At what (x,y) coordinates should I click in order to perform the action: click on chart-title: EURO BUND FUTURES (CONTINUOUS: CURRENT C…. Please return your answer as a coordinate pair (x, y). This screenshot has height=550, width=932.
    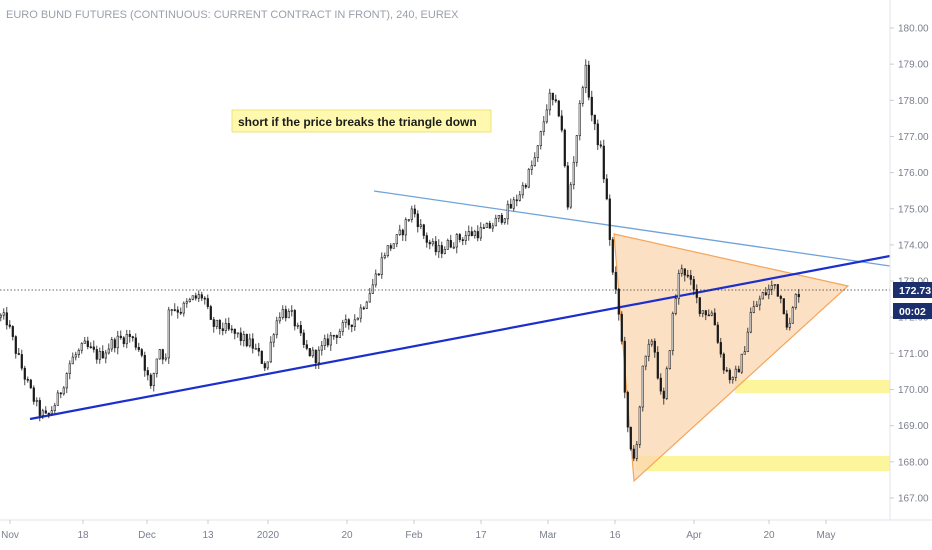
    Looking at the image, I should click on (232, 15).